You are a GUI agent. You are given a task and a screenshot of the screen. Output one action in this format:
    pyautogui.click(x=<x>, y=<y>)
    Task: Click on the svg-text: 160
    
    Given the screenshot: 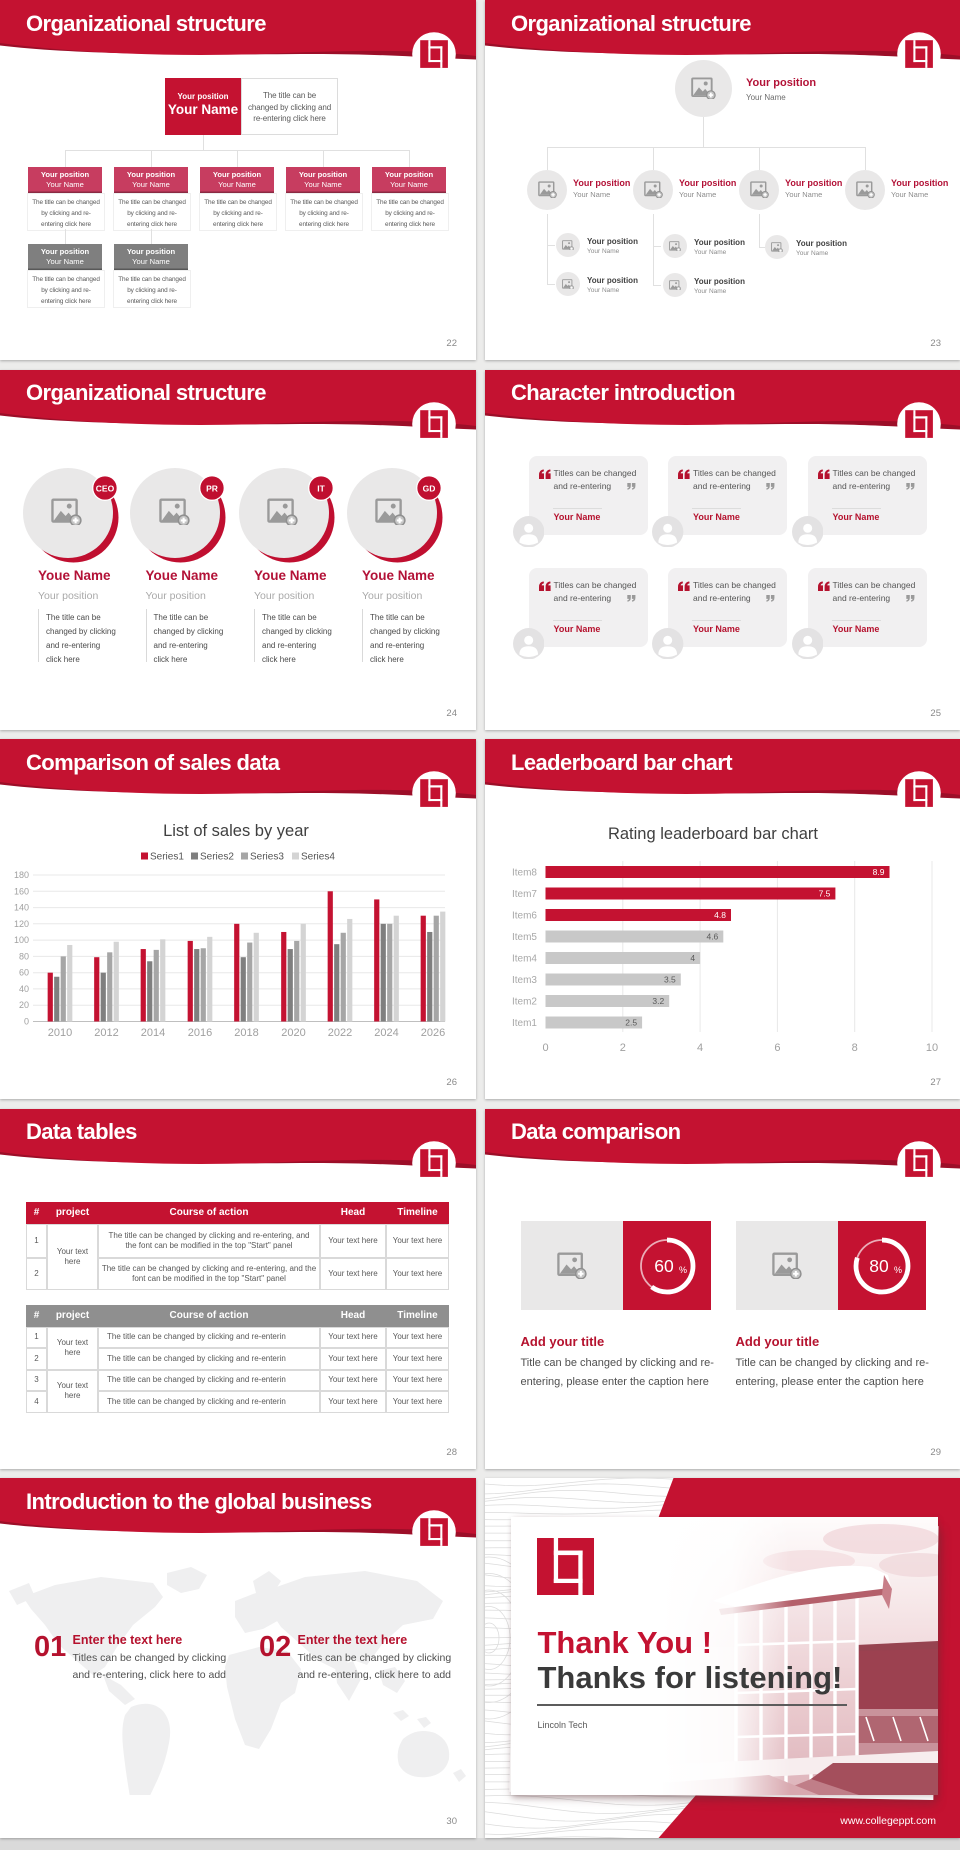 What is the action you would take?
    pyautogui.click(x=21, y=891)
    